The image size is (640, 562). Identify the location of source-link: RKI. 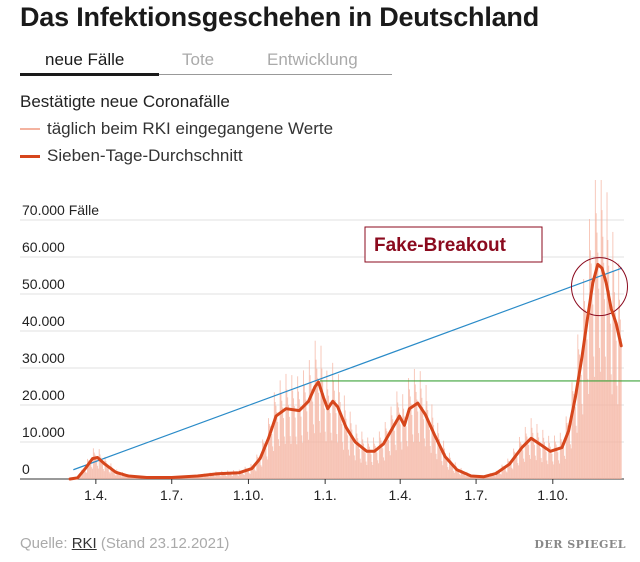
(84, 543).